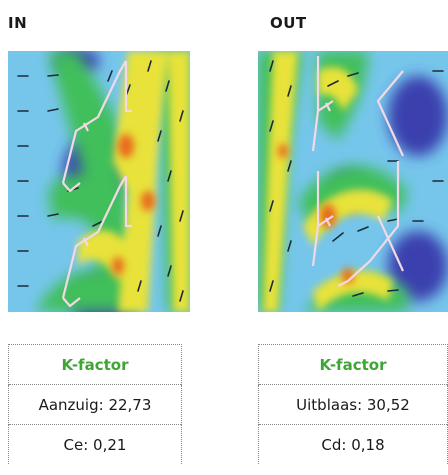  What do you see at coordinates (18, 23) in the screenshot?
I see `panel-title-in: IN` at bounding box center [18, 23].